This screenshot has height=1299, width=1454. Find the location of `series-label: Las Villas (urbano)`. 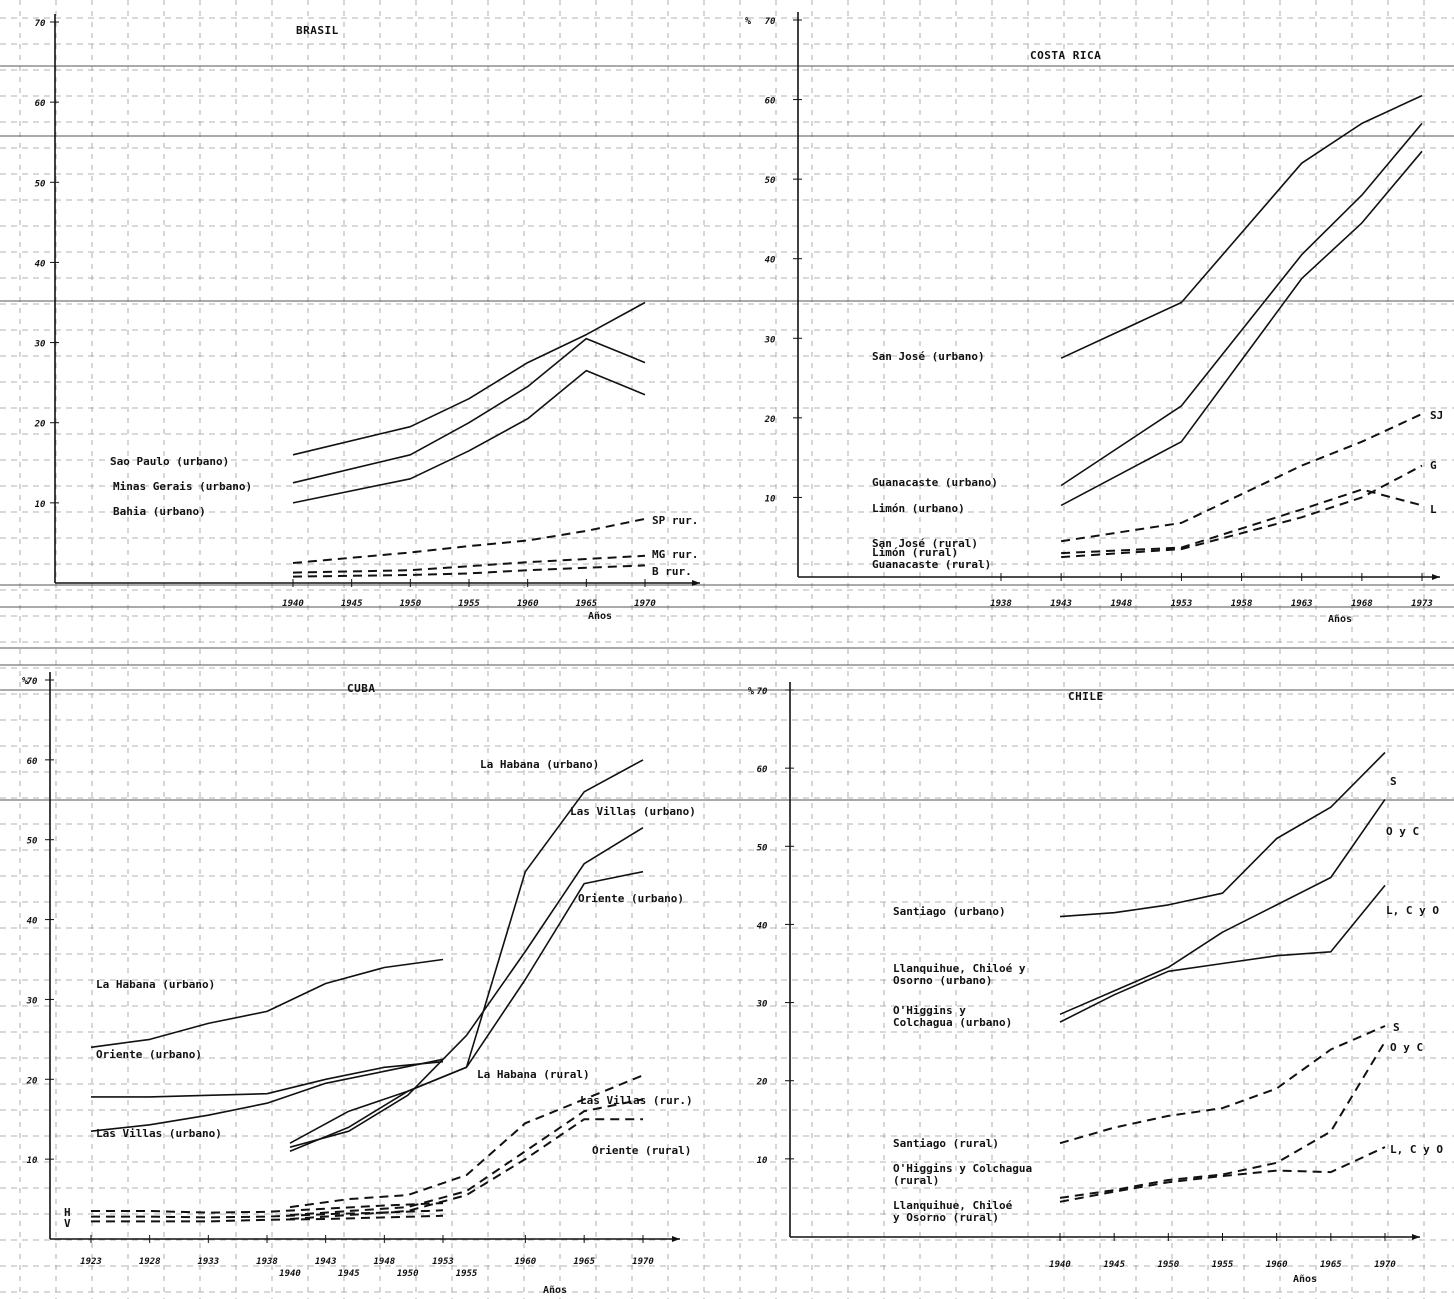

series-label: Las Villas (urbano) is located at coordinates (159, 1133).